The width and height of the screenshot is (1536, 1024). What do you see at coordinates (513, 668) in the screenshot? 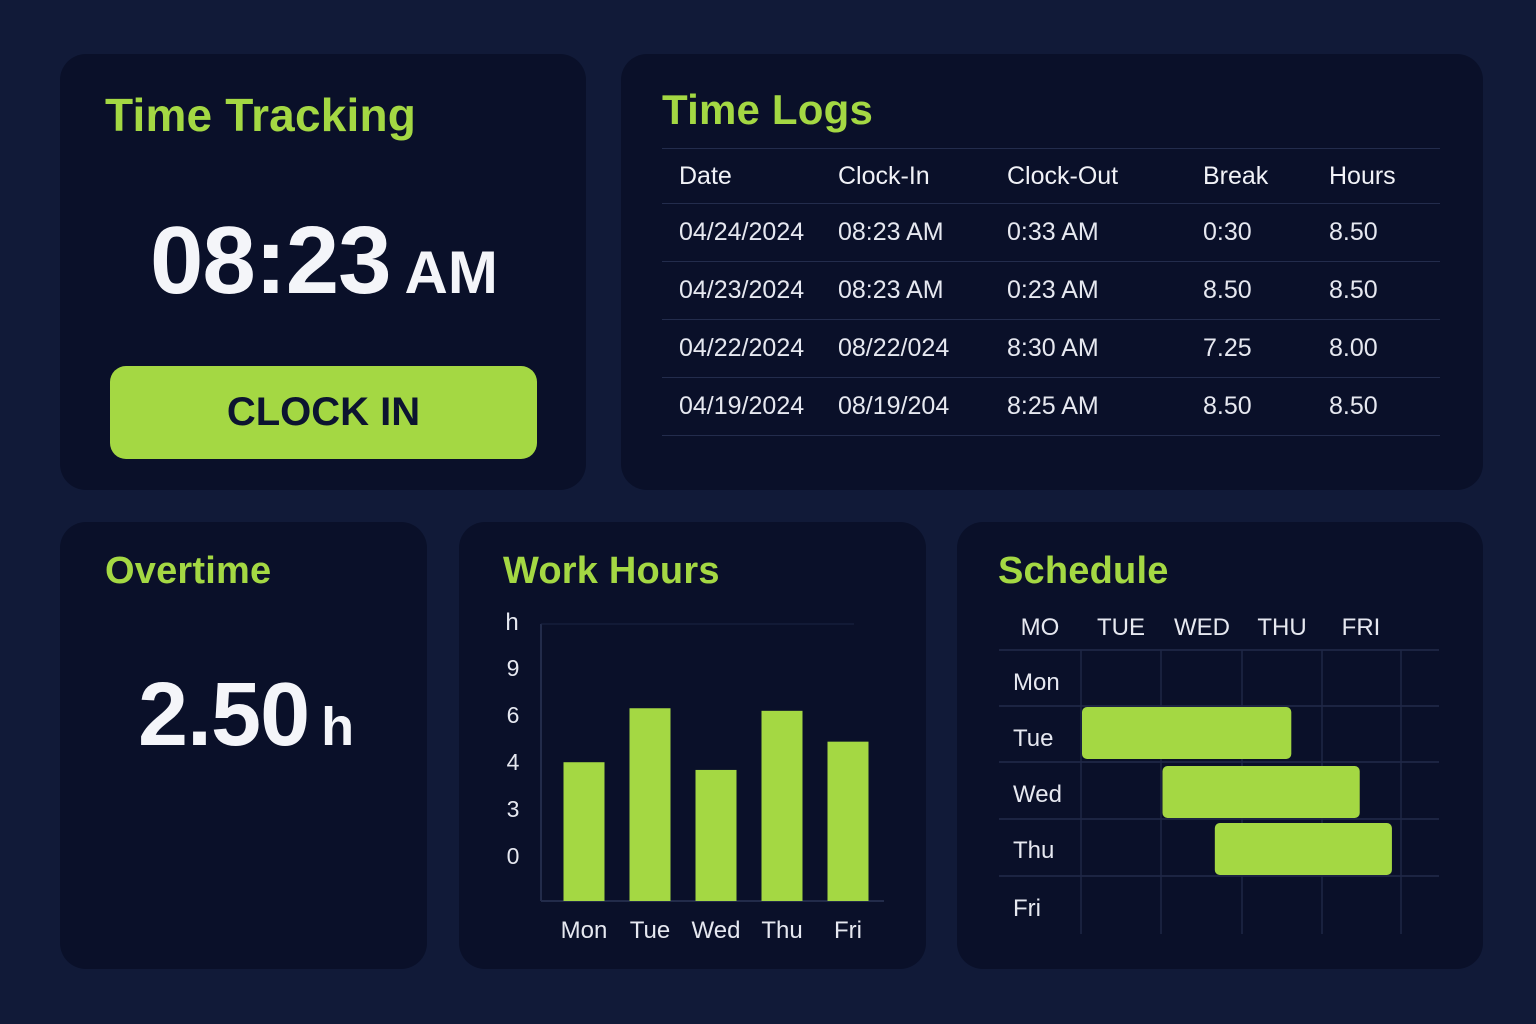
I see `y-tick-label: 9` at bounding box center [513, 668].